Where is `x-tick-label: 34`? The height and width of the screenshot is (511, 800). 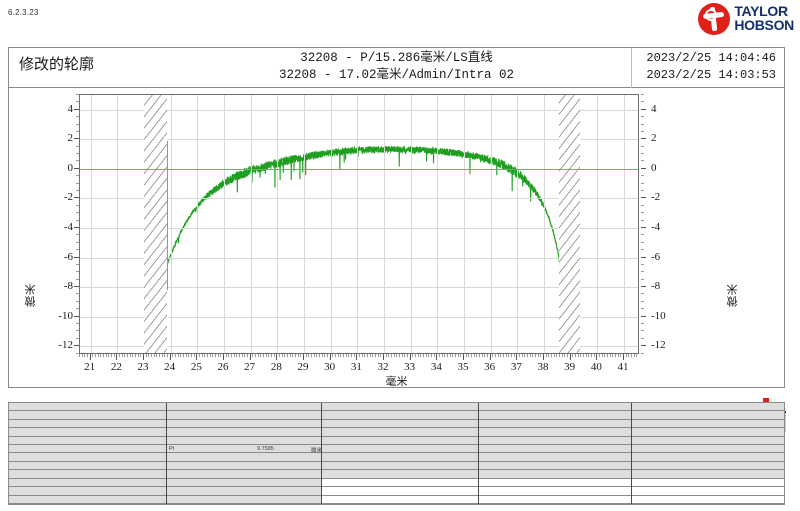 x-tick-label: 34 is located at coordinates (436, 367).